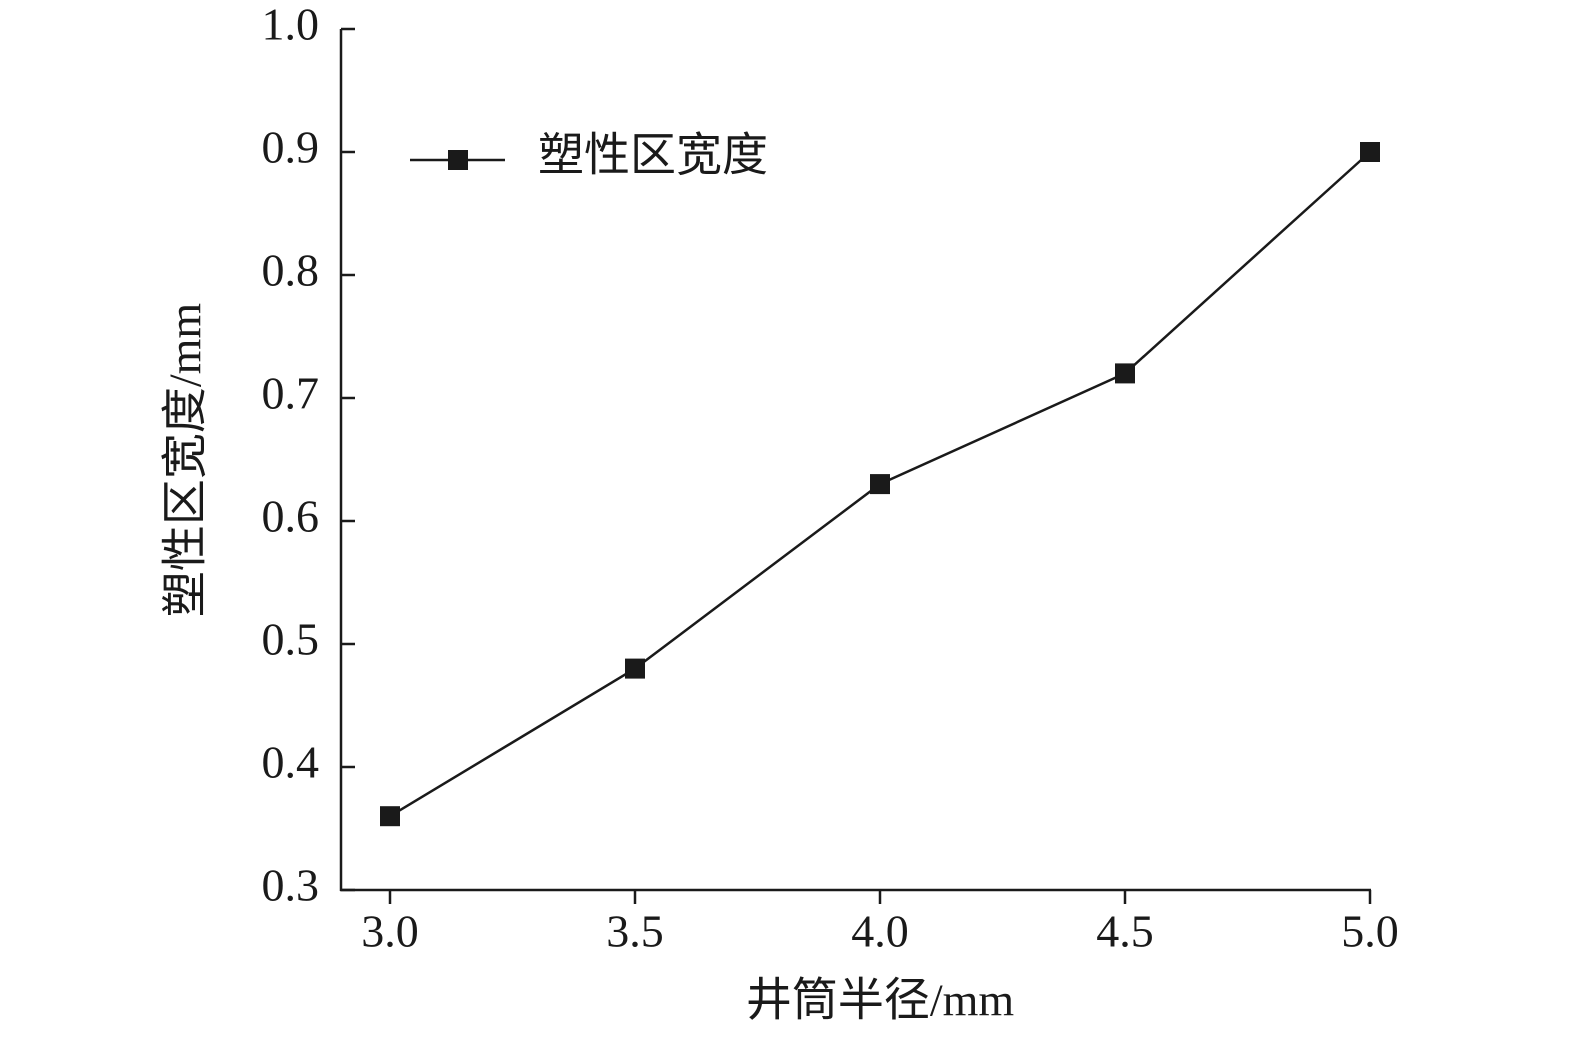 The image size is (1575, 1044). I want to click on x-tick-label: 5.0, so click(1370, 931).